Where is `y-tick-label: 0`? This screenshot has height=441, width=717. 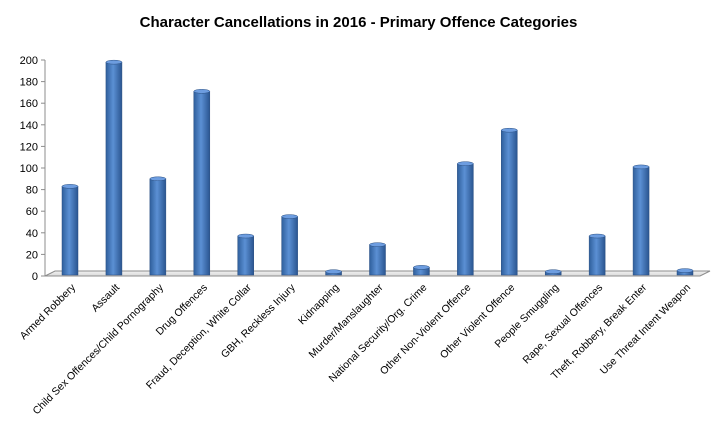 y-tick-label: 0 is located at coordinates (35, 277).